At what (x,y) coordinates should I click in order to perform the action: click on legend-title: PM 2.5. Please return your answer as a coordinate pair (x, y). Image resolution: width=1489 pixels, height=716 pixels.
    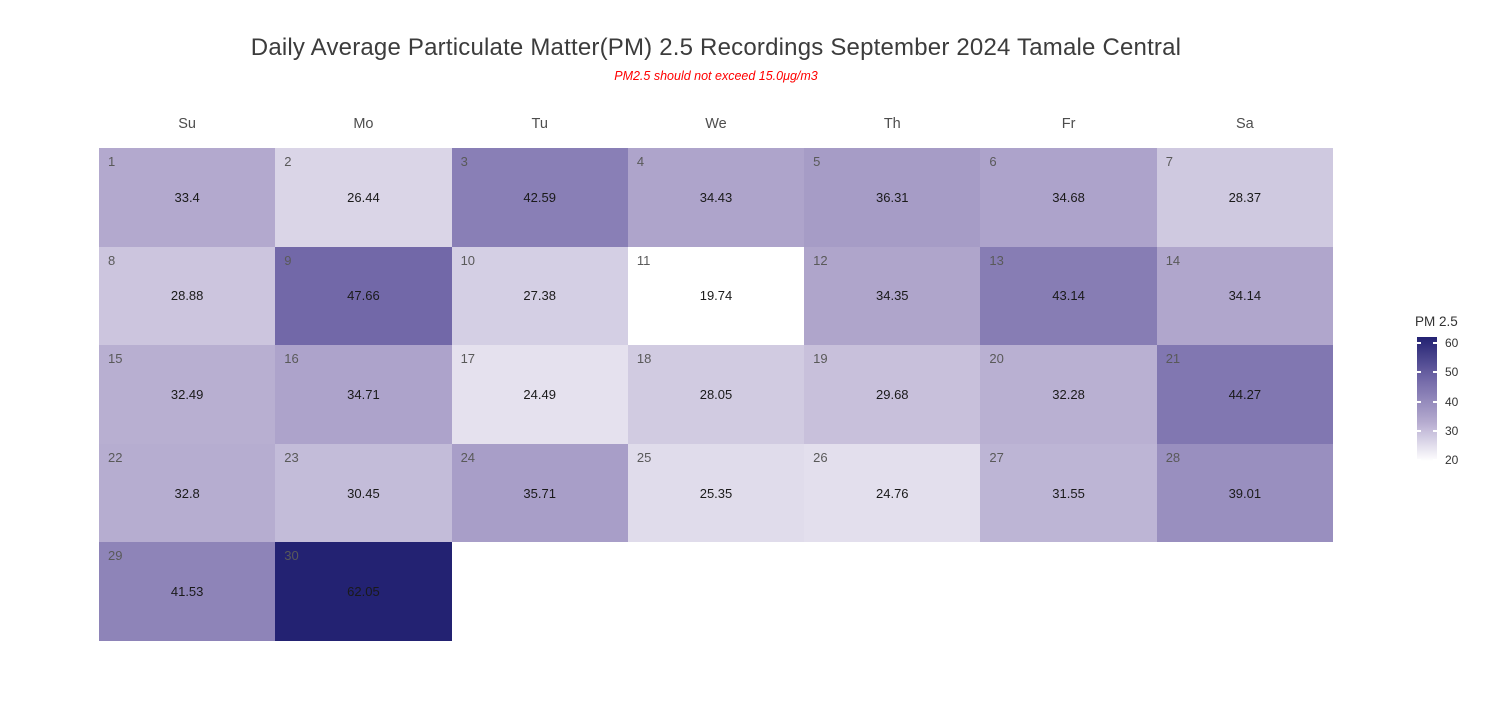
    Looking at the image, I should click on (1436, 321).